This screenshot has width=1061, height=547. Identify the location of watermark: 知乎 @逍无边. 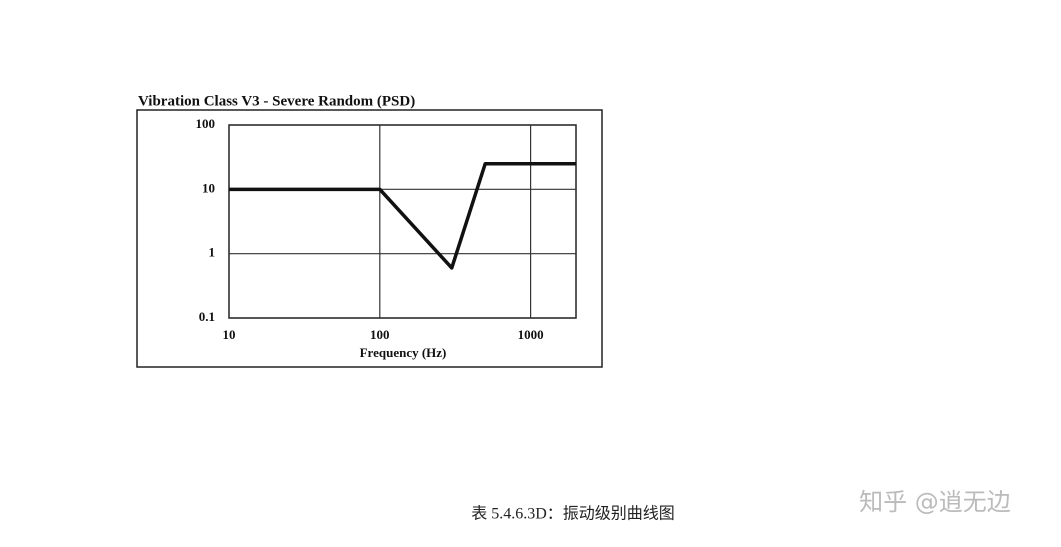
(935, 502).